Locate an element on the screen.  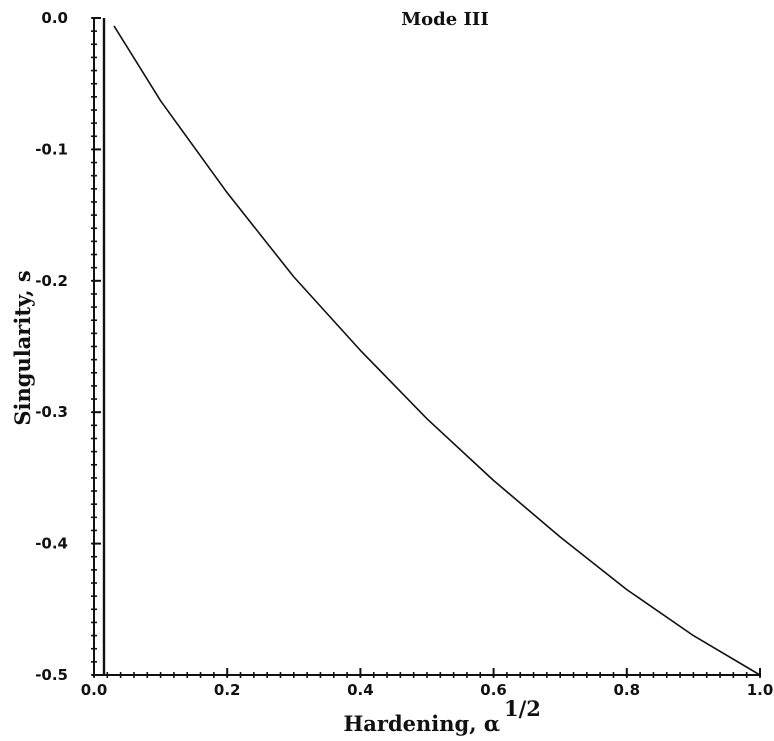
x-axis-title-exponent: 1/2 is located at coordinates (522, 708).